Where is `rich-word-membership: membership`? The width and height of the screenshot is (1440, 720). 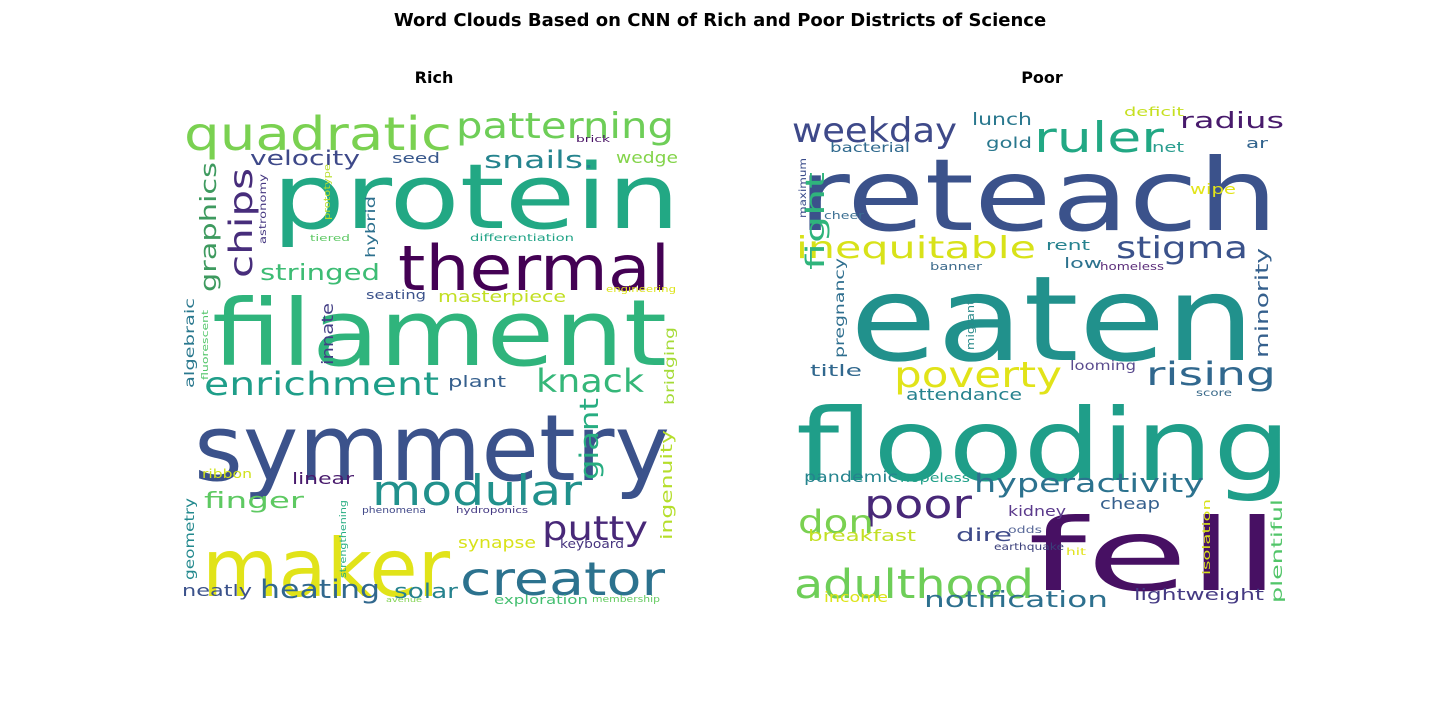 rich-word-membership: membership is located at coordinates (626, 600).